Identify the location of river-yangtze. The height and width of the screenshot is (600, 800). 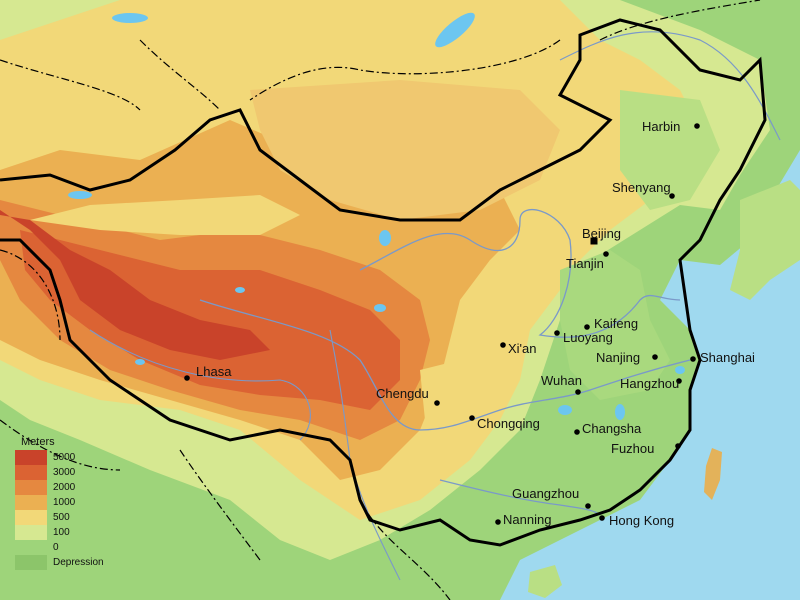
(445, 365).